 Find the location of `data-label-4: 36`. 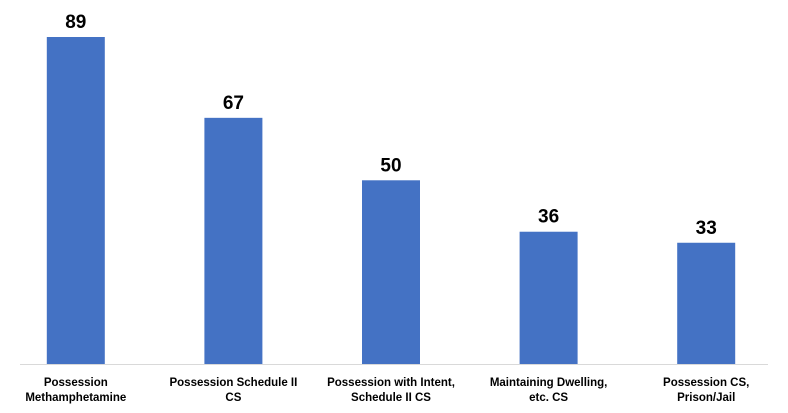

data-label-4: 36 is located at coordinates (548, 217).